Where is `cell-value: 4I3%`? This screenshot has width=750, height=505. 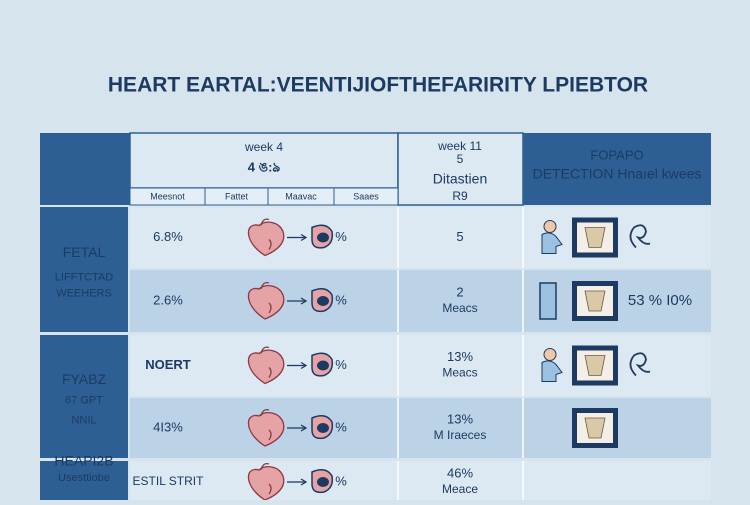
cell-value: 4I3% is located at coordinates (168, 426).